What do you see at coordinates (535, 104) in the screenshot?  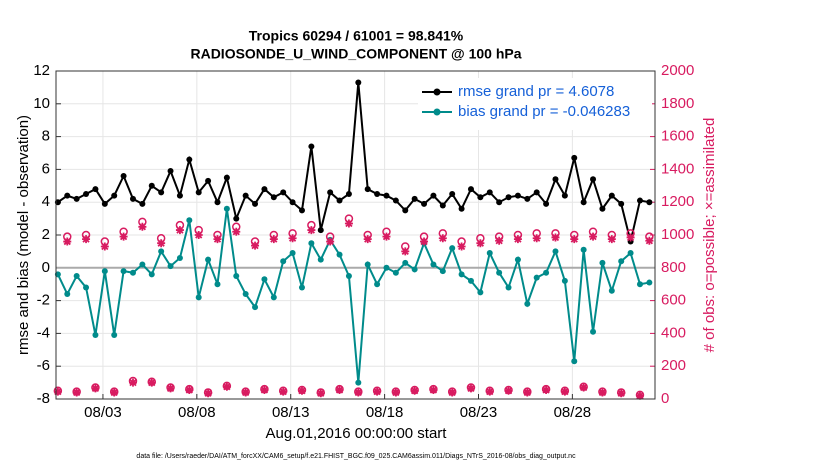 I see `legend-box` at bounding box center [535, 104].